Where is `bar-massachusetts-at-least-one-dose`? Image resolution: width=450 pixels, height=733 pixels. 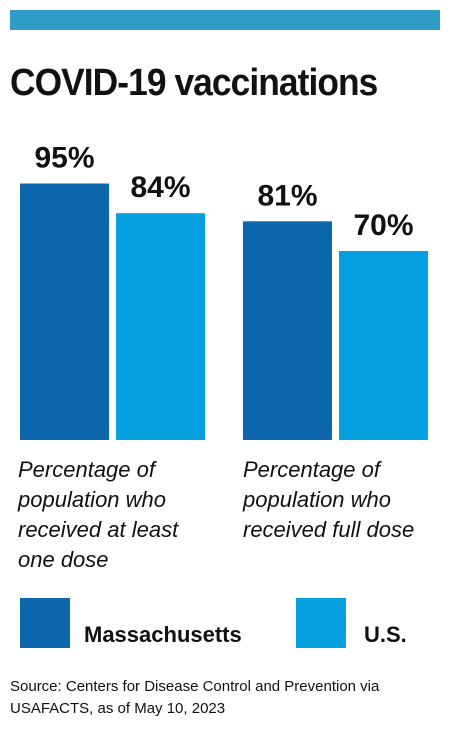 bar-massachusetts-at-least-one-dose is located at coordinates (64, 311).